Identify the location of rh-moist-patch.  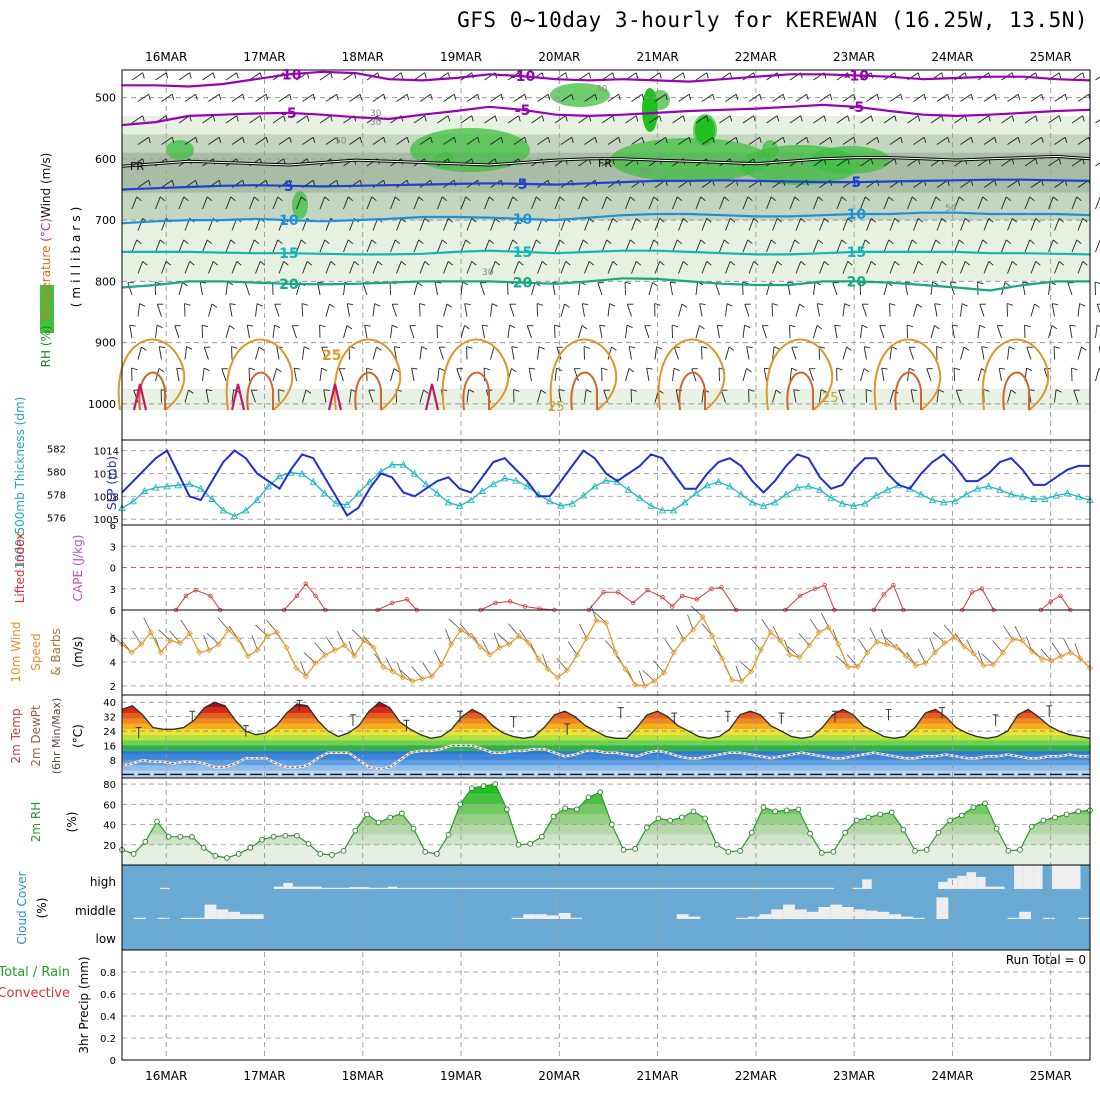
(770, 150).